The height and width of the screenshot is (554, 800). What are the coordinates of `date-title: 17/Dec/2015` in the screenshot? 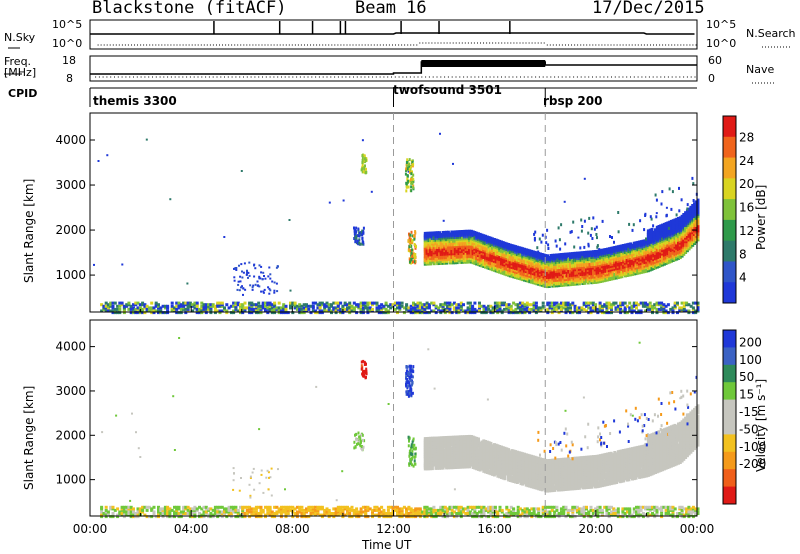 It's located at (648, 9).